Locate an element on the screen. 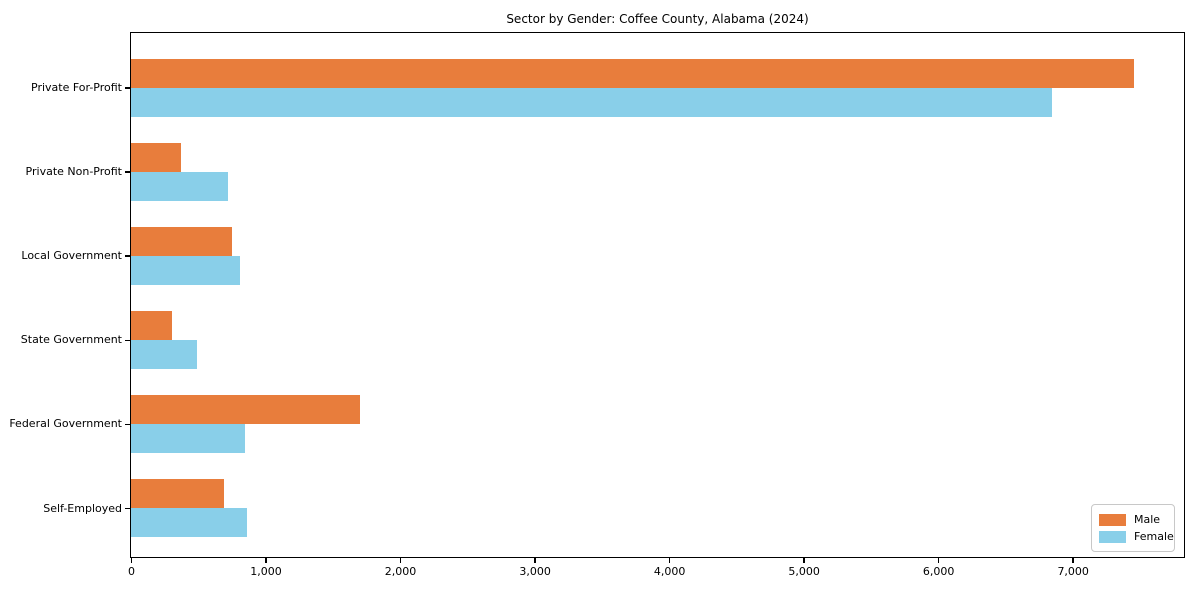 This screenshot has height=600, width=1200. male-series-swatch is located at coordinates (1112, 519).